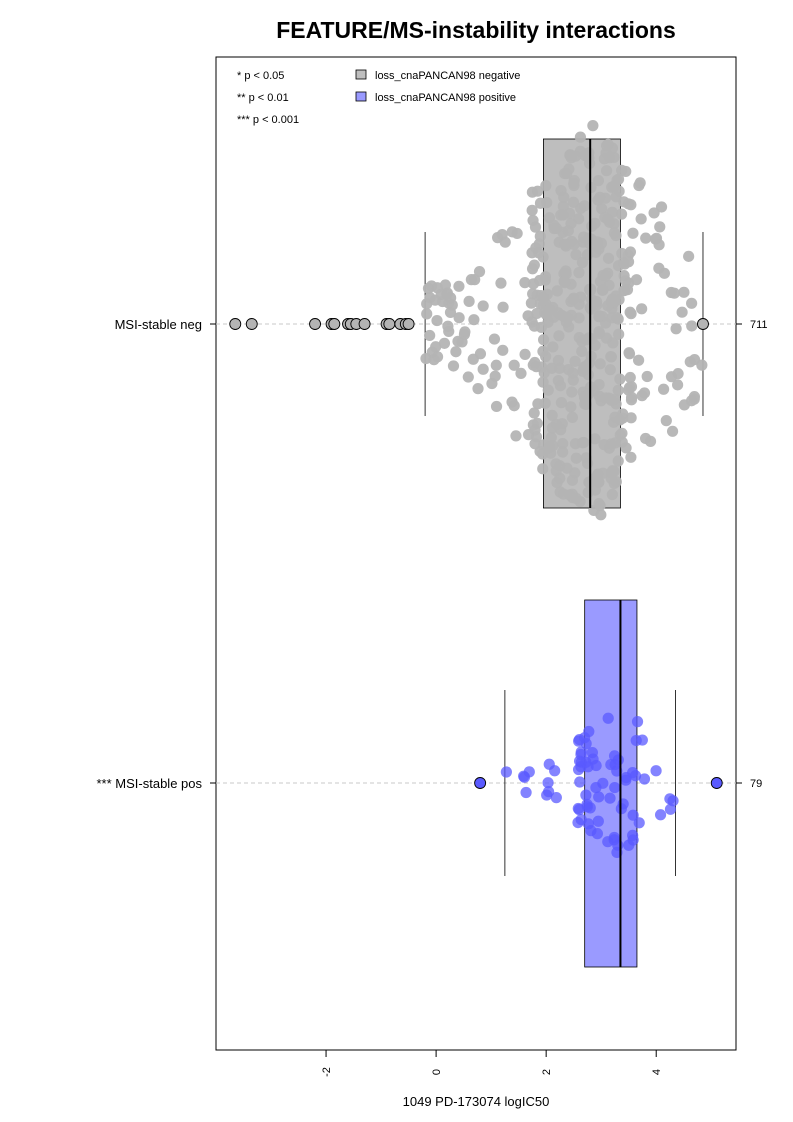 This screenshot has height=1122, width=793. What do you see at coordinates (598, 785) in the screenshot?
I see `data-points` at bounding box center [598, 785].